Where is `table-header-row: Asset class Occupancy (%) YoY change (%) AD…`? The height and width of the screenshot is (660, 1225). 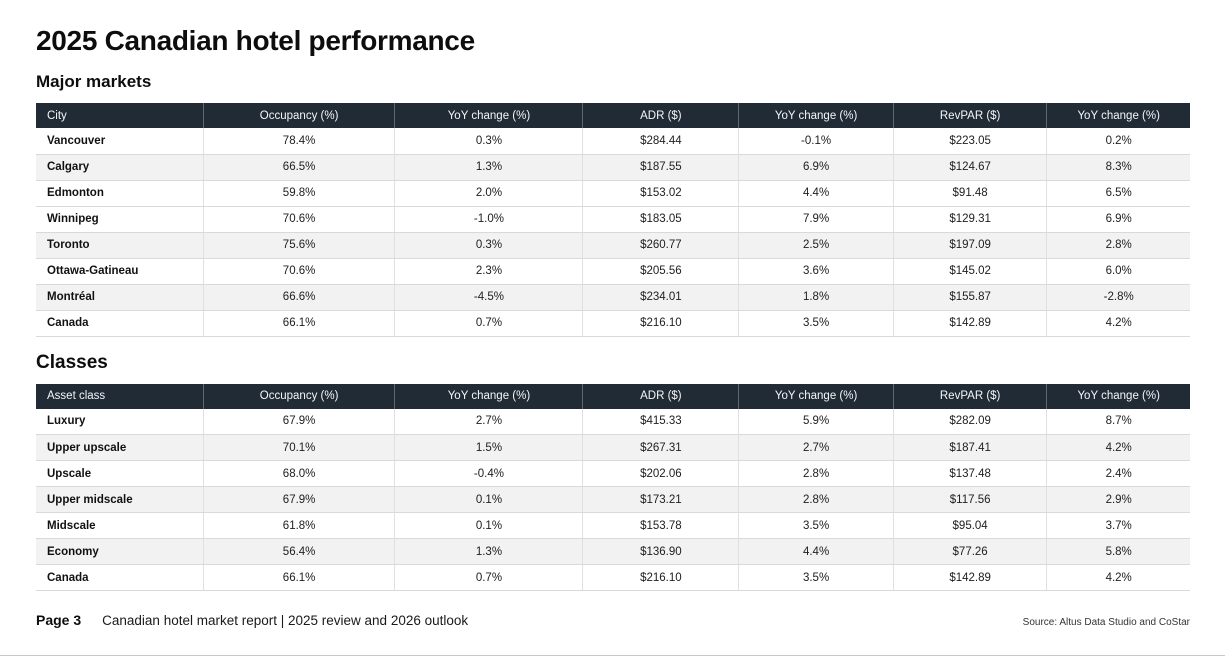 table-header-row: Asset class Occupancy (%) YoY change (%) AD… is located at coordinates (613, 396).